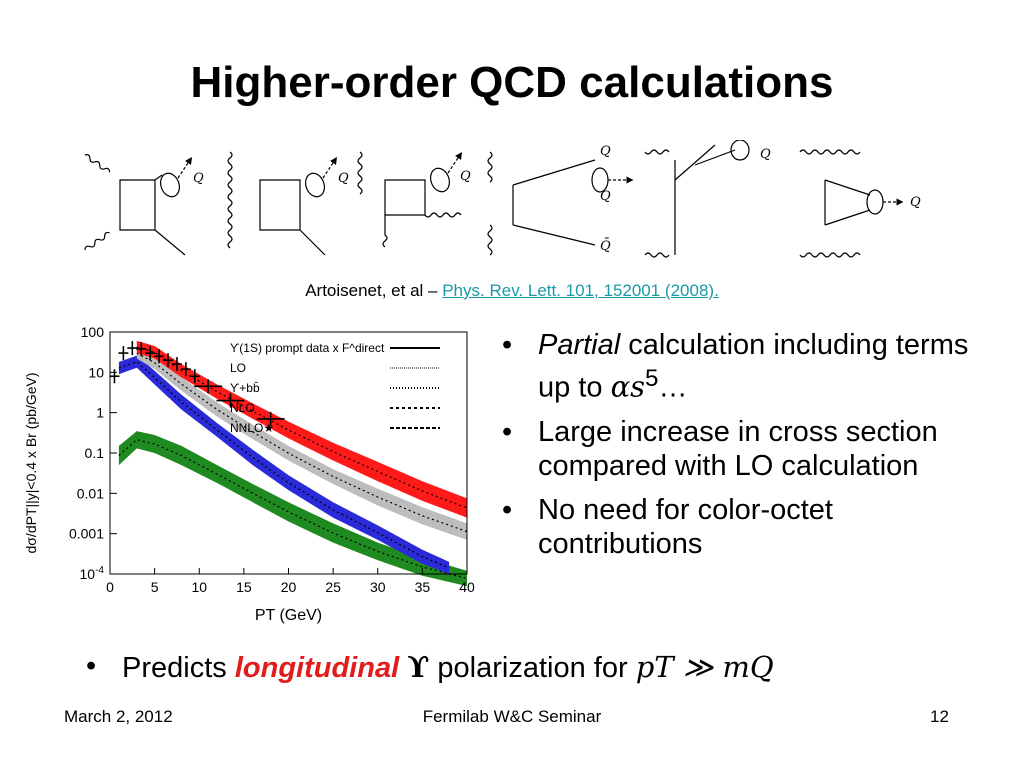 Image resolution: width=1024 pixels, height=768 pixels. I want to click on citation-author: Artoisenet, et al –, so click(374, 290).